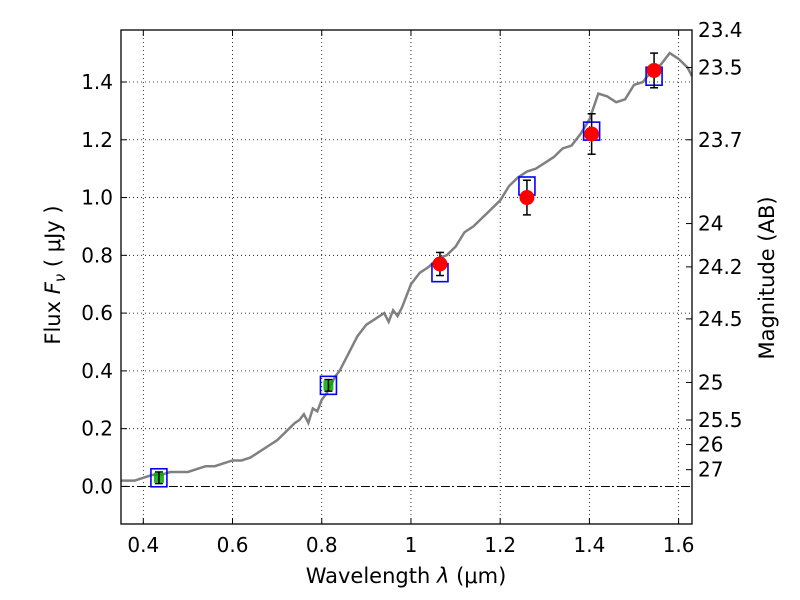 The height and width of the screenshot is (600, 800). What do you see at coordinates (710, 445) in the screenshot?
I see `mag-tick-label: 26` at bounding box center [710, 445].